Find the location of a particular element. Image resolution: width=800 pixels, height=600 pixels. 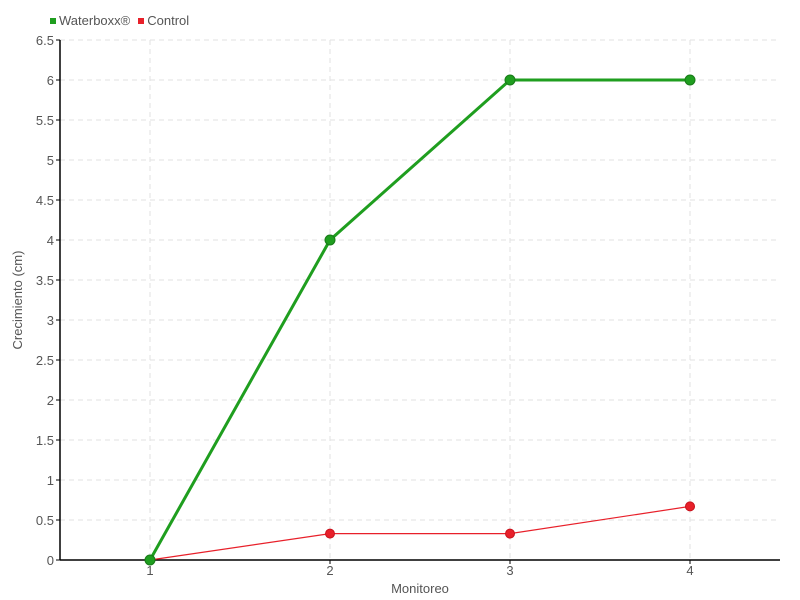

y-tick-label: 2.5 is located at coordinates (45, 360).